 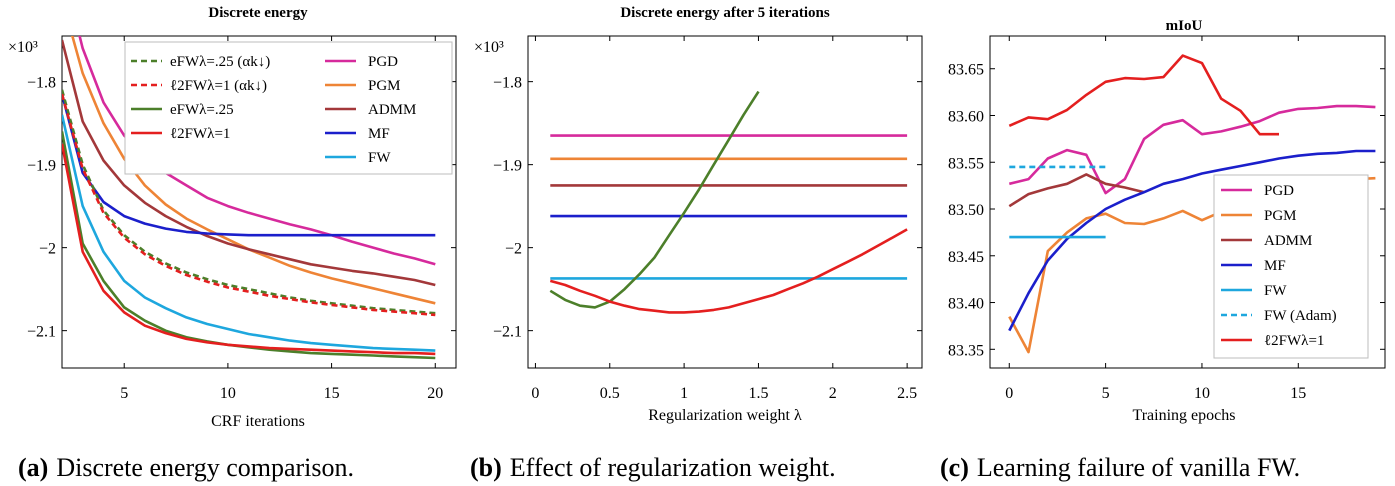 What do you see at coordinates (41, 332) in the screenshot?
I see `panel-a-ytick-label: −2.1` at bounding box center [41, 332].